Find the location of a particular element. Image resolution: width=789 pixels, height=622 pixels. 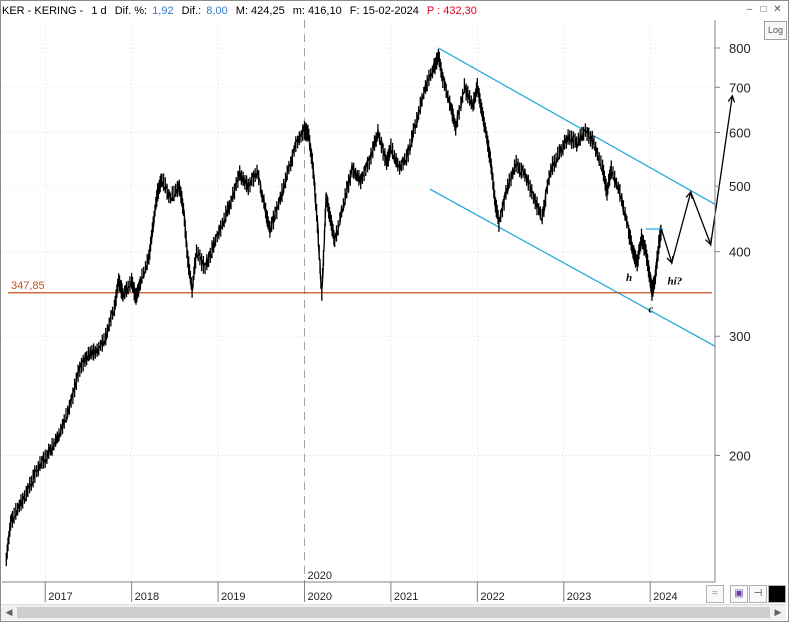

pin-icon: ⊣ is located at coordinates (758, 594).